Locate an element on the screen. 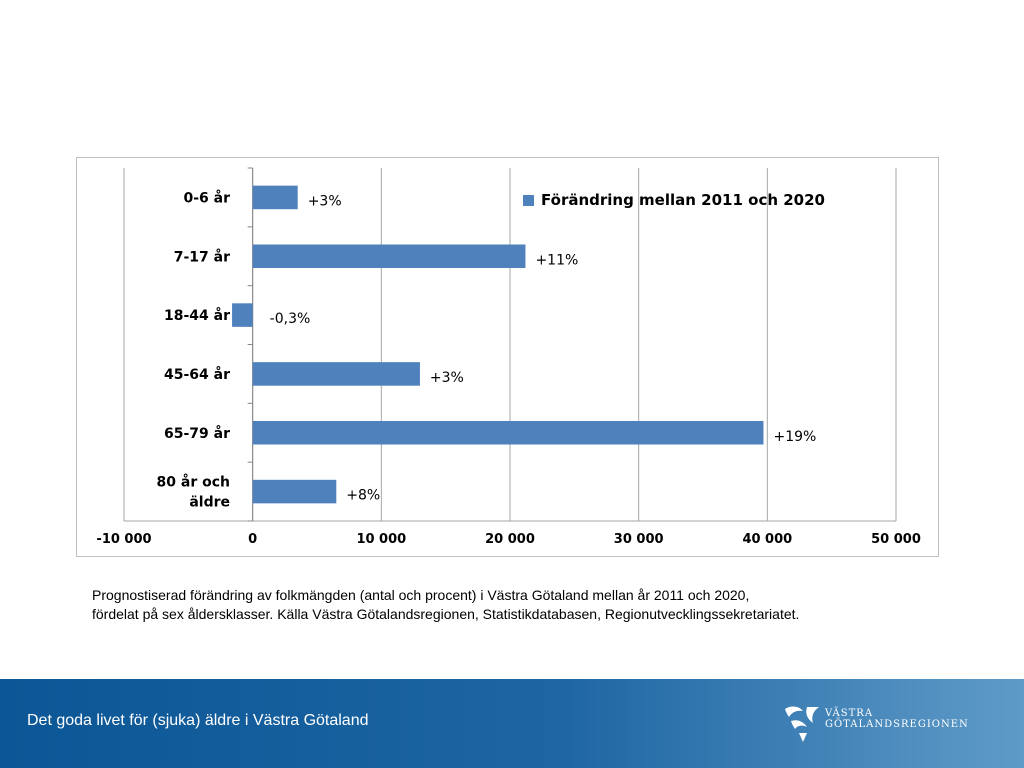 The width and height of the screenshot is (1024, 768). logo-line-2: GÖTALANDSREGIONEN is located at coordinates (897, 724).